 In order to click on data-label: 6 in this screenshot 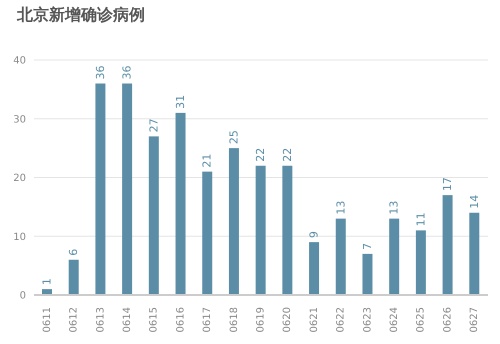, I will do `click(73, 252)`.